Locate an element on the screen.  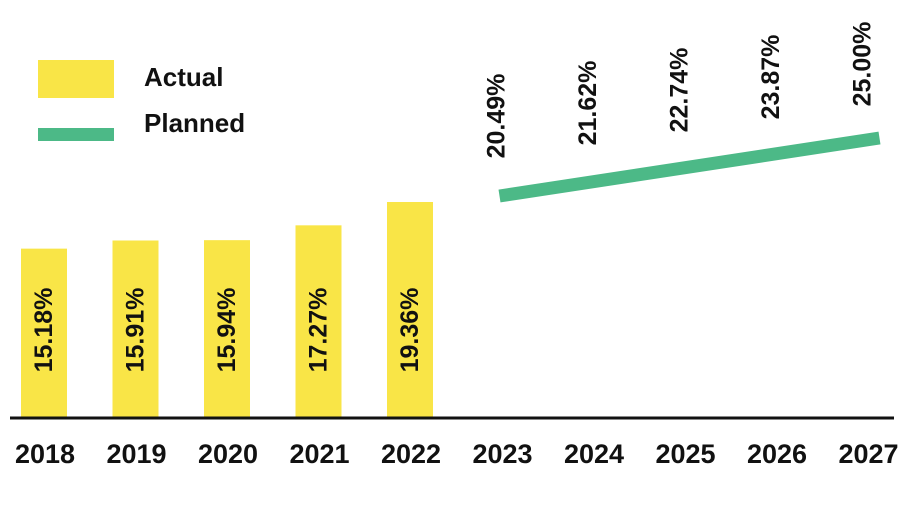
bar-2022 is located at coordinates (410, 310).